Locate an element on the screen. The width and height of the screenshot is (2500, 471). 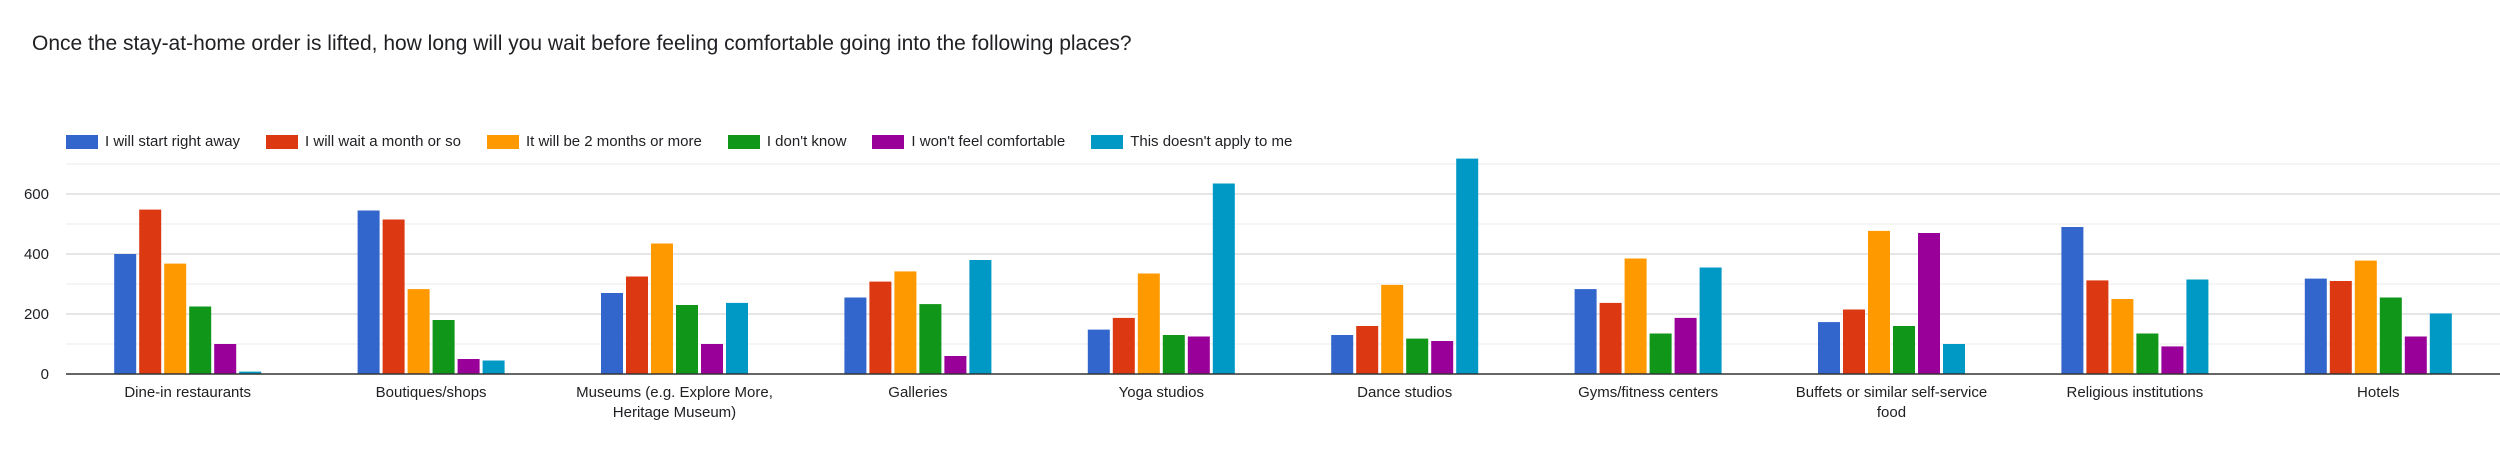
legend-label: This doesn't apply to me is located at coordinates (1211, 141).